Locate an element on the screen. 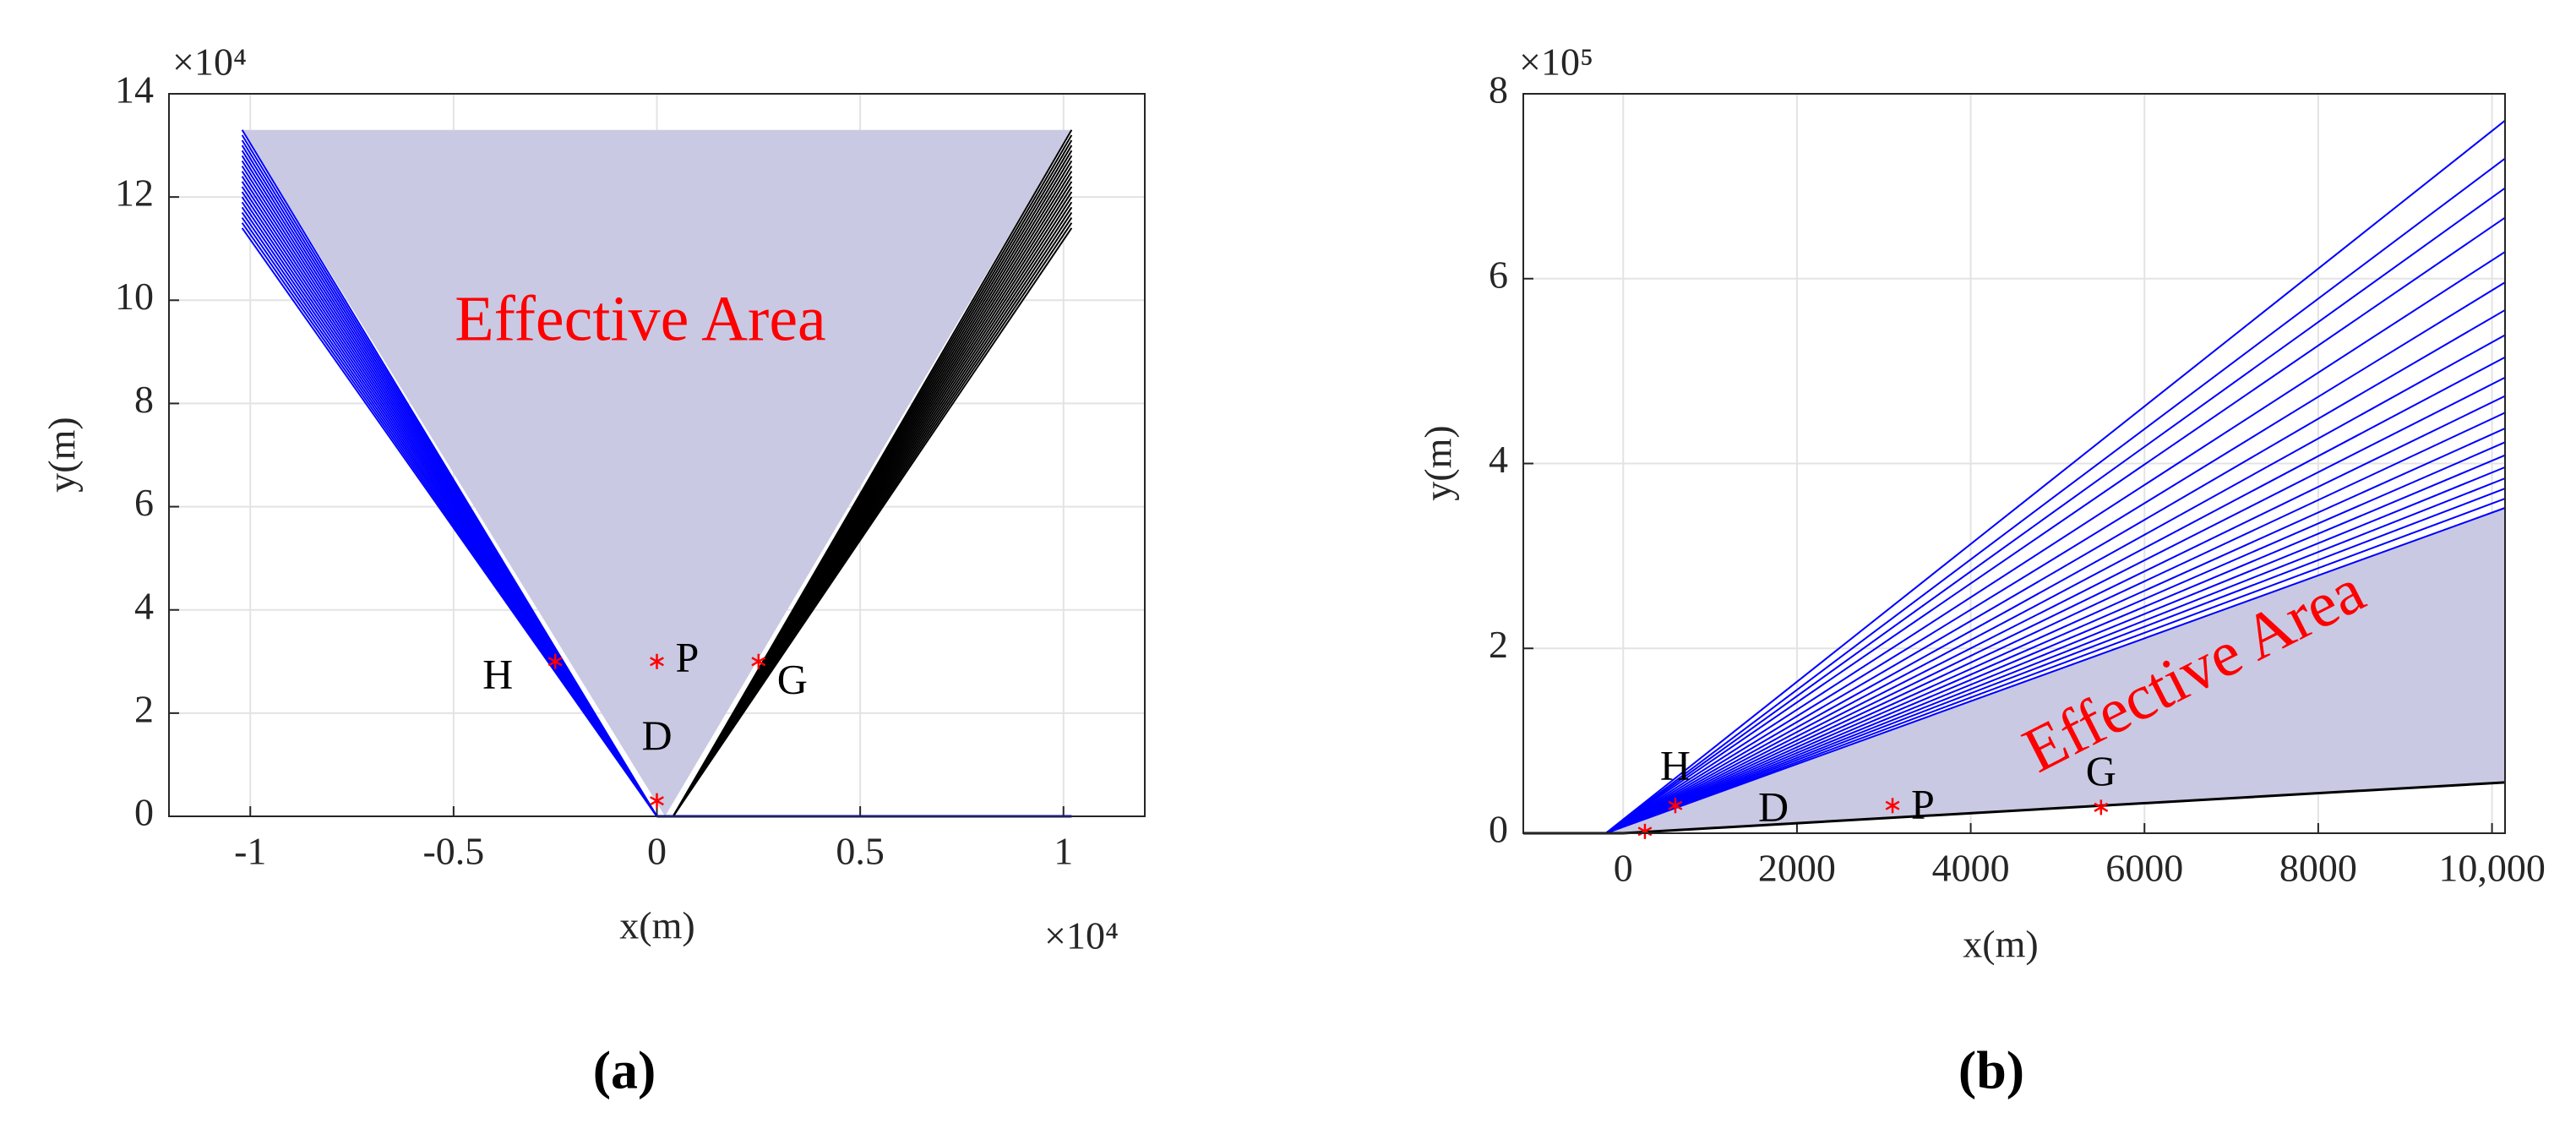  x-tick-label: 1 is located at coordinates (1063, 851).